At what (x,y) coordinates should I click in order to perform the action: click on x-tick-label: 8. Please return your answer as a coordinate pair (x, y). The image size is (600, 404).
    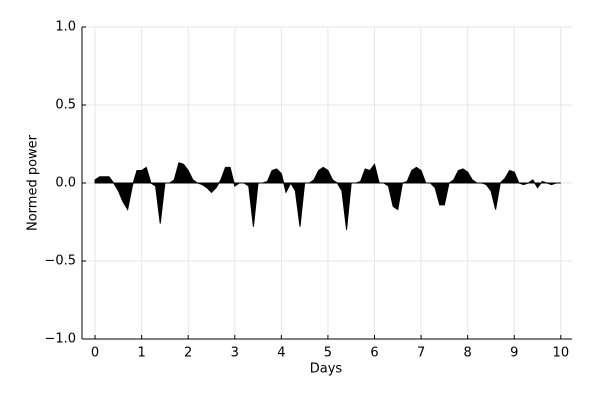
    Looking at the image, I should click on (468, 353).